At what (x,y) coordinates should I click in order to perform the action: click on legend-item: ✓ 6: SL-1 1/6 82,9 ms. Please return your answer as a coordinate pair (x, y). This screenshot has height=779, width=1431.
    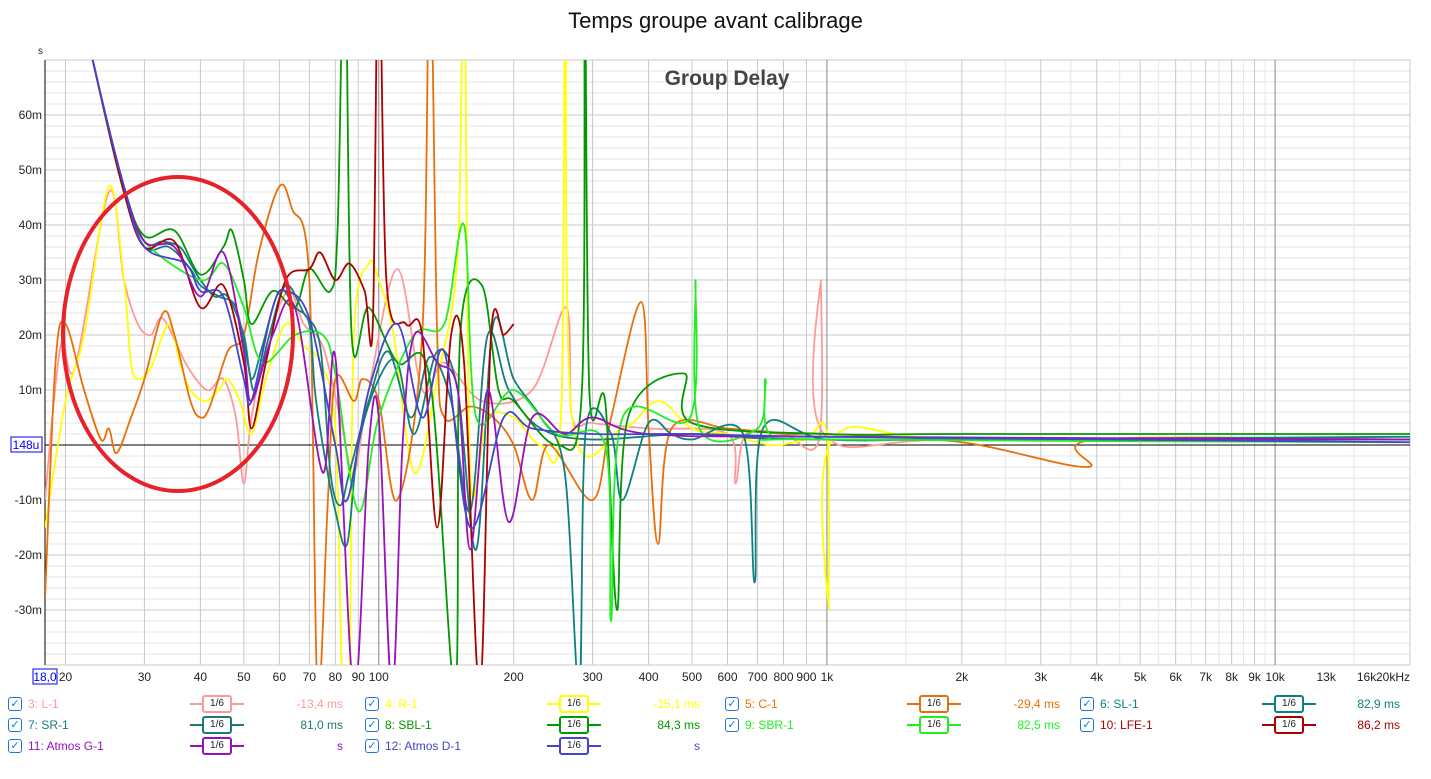
    Looking at the image, I should click on (1252, 704).